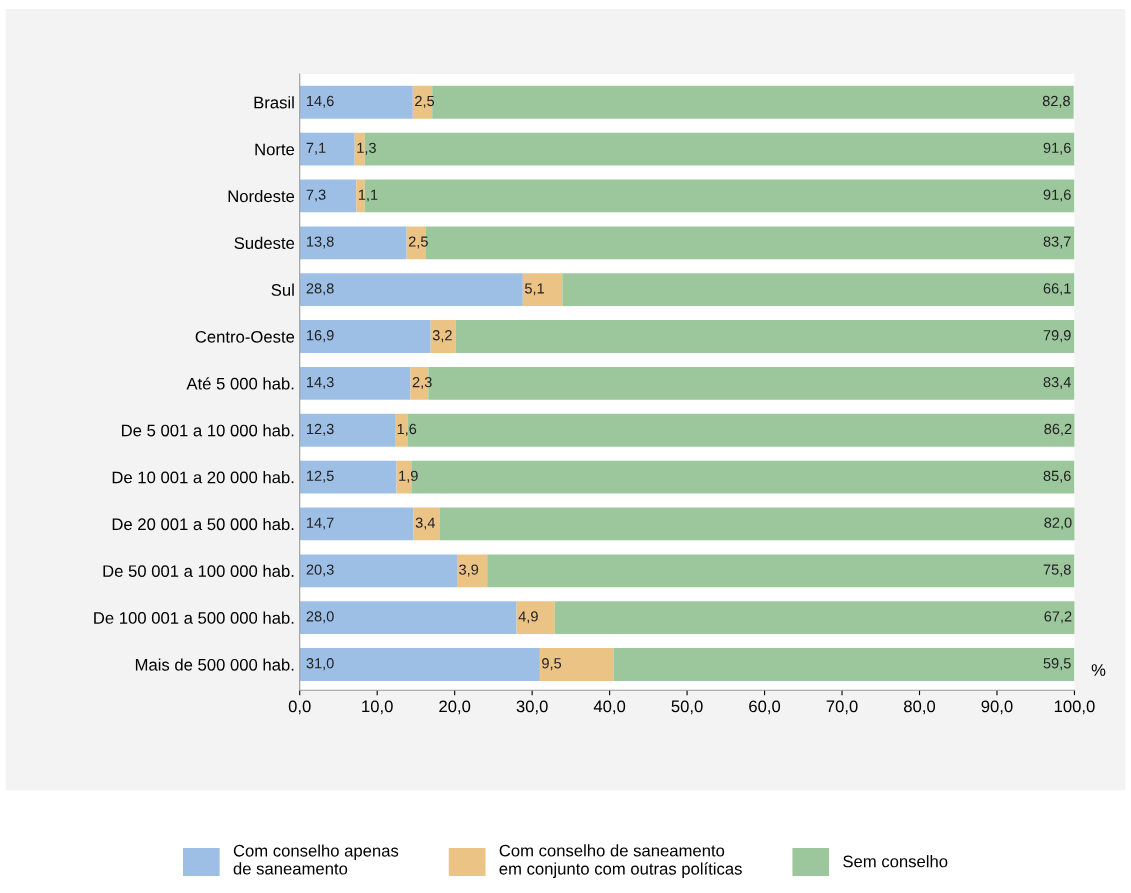 This screenshot has height=893, width=1131. Describe the element at coordinates (1098, 670) in the screenshot. I see `x-axis-title: %` at that location.